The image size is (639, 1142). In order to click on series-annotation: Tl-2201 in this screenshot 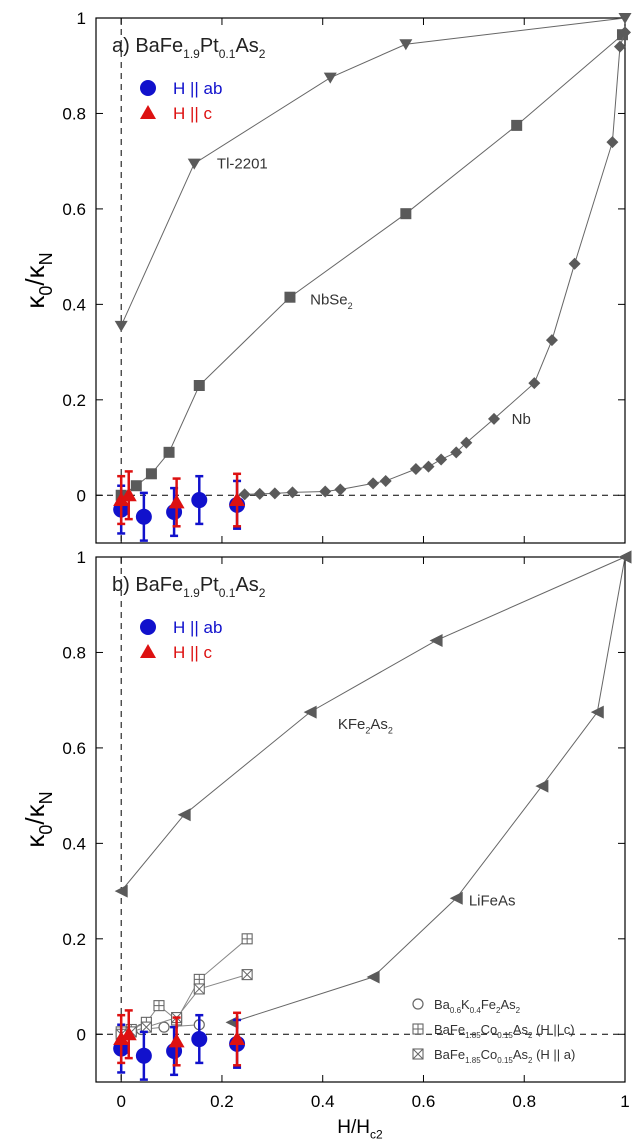, I will do `click(242, 164)`.